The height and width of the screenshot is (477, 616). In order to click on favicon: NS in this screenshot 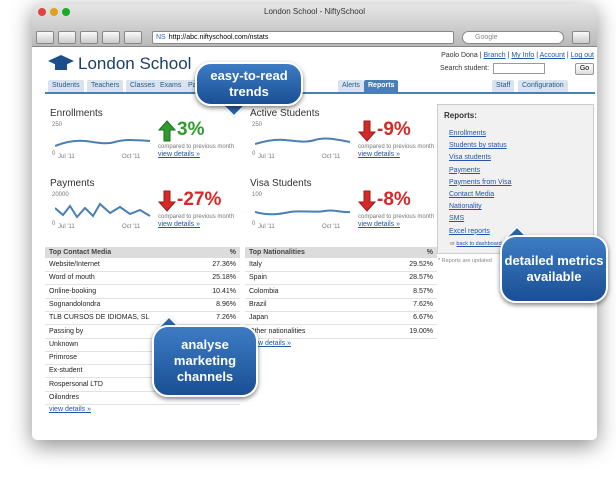, I will do `click(161, 37)`.